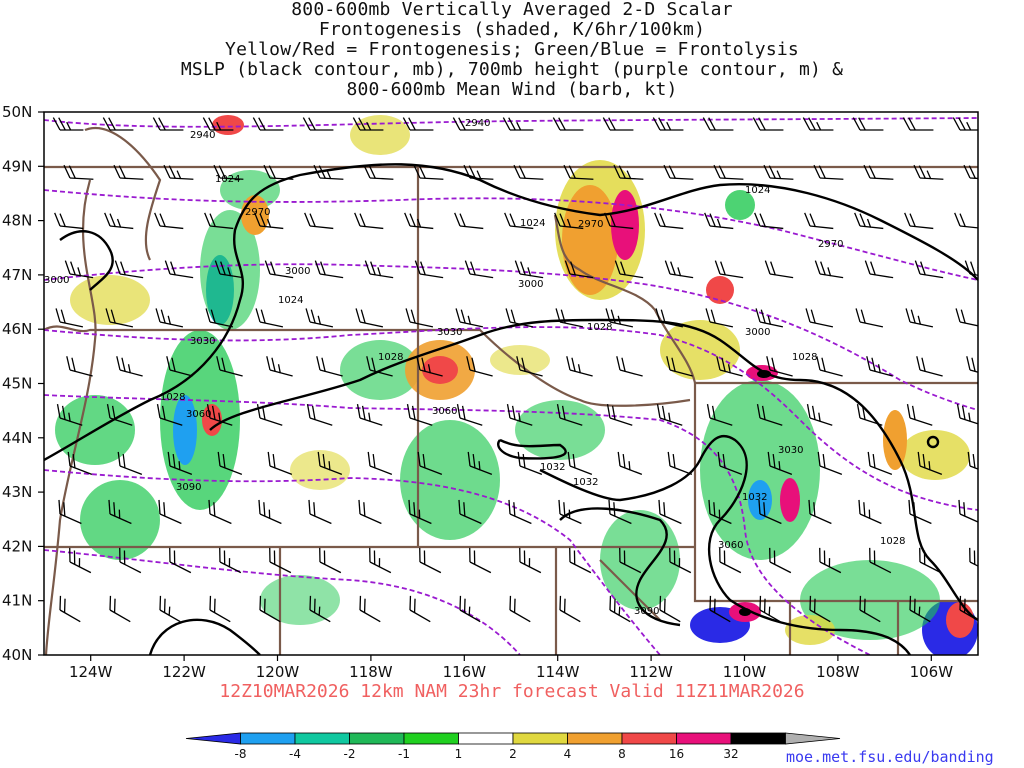 The height and width of the screenshot is (768, 1024). What do you see at coordinates (622, 754) in the screenshot?
I see `colorbar-label: 8` at bounding box center [622, 754].